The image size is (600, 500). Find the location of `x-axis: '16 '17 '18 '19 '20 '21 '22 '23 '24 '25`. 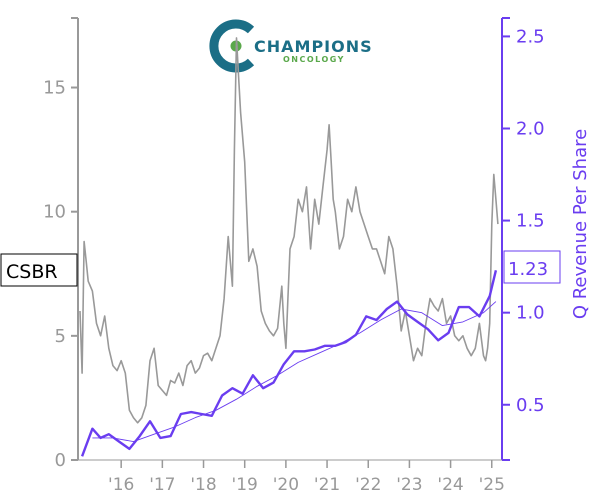

x-axis: '16 '17 '18 '19 '20 '21 '22 '23 '24 '25 is located at coordinates (291, 477).